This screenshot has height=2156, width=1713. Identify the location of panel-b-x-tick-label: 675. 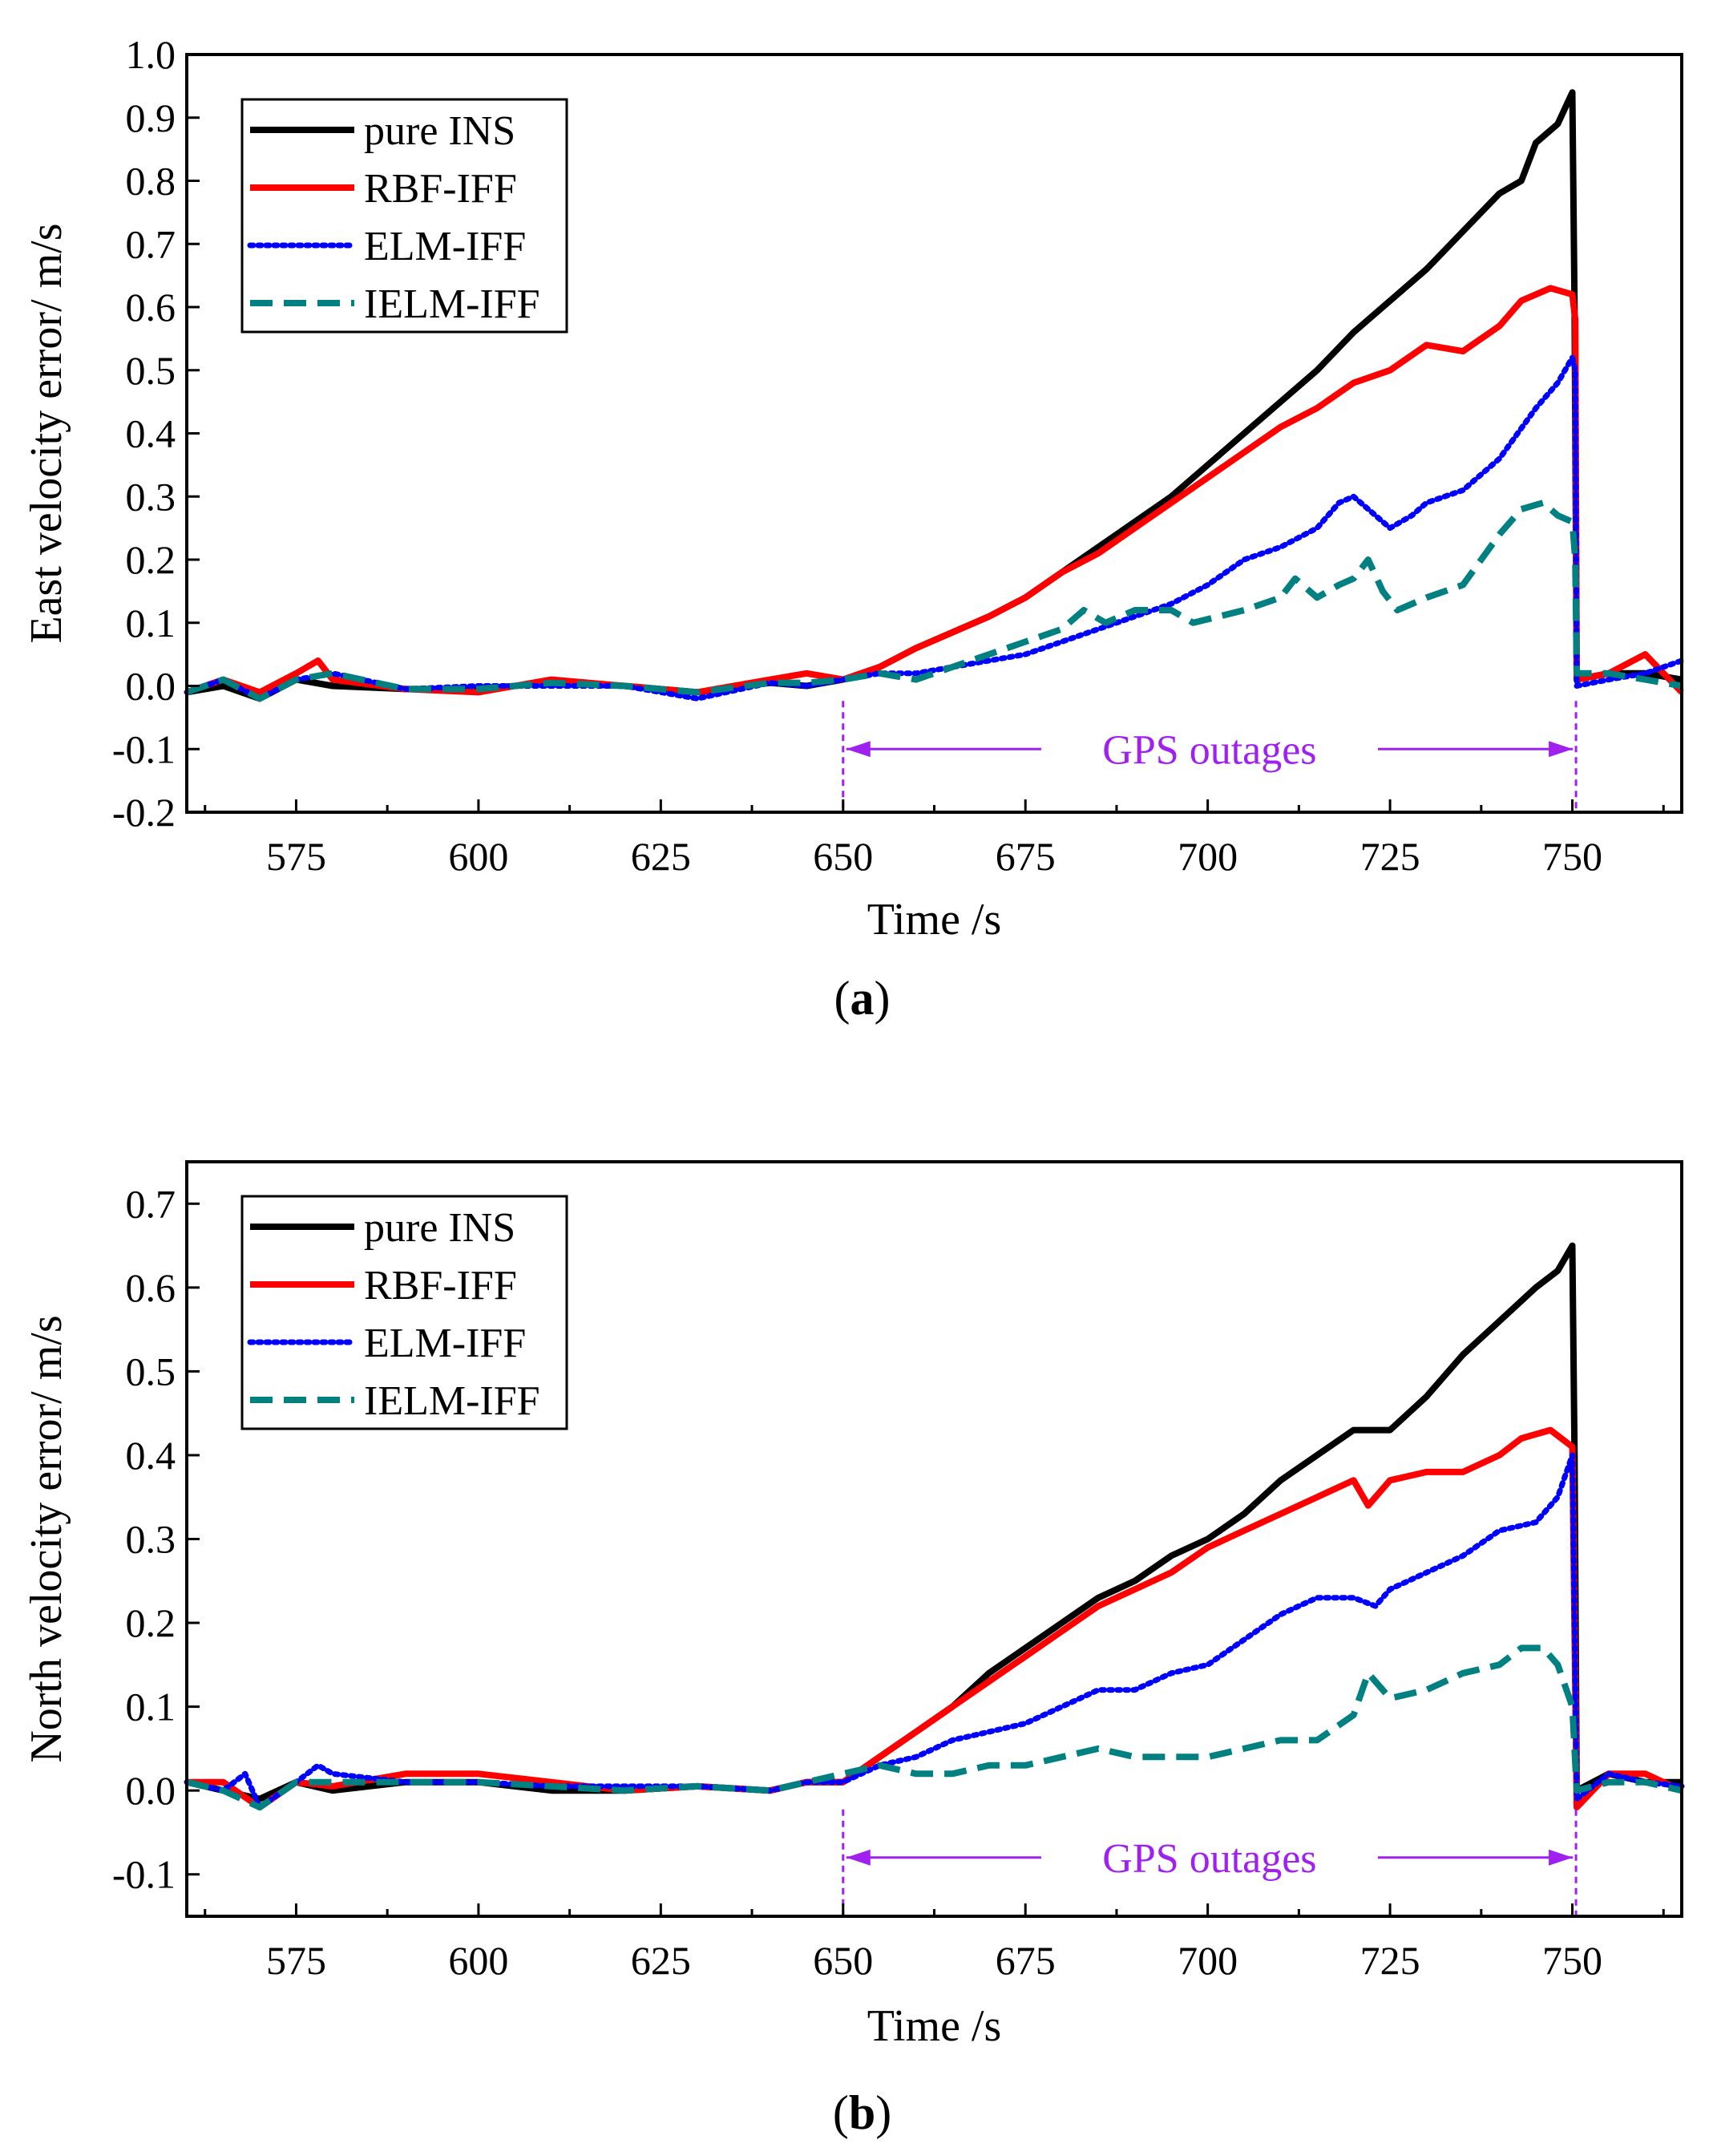
(1026, 1961).